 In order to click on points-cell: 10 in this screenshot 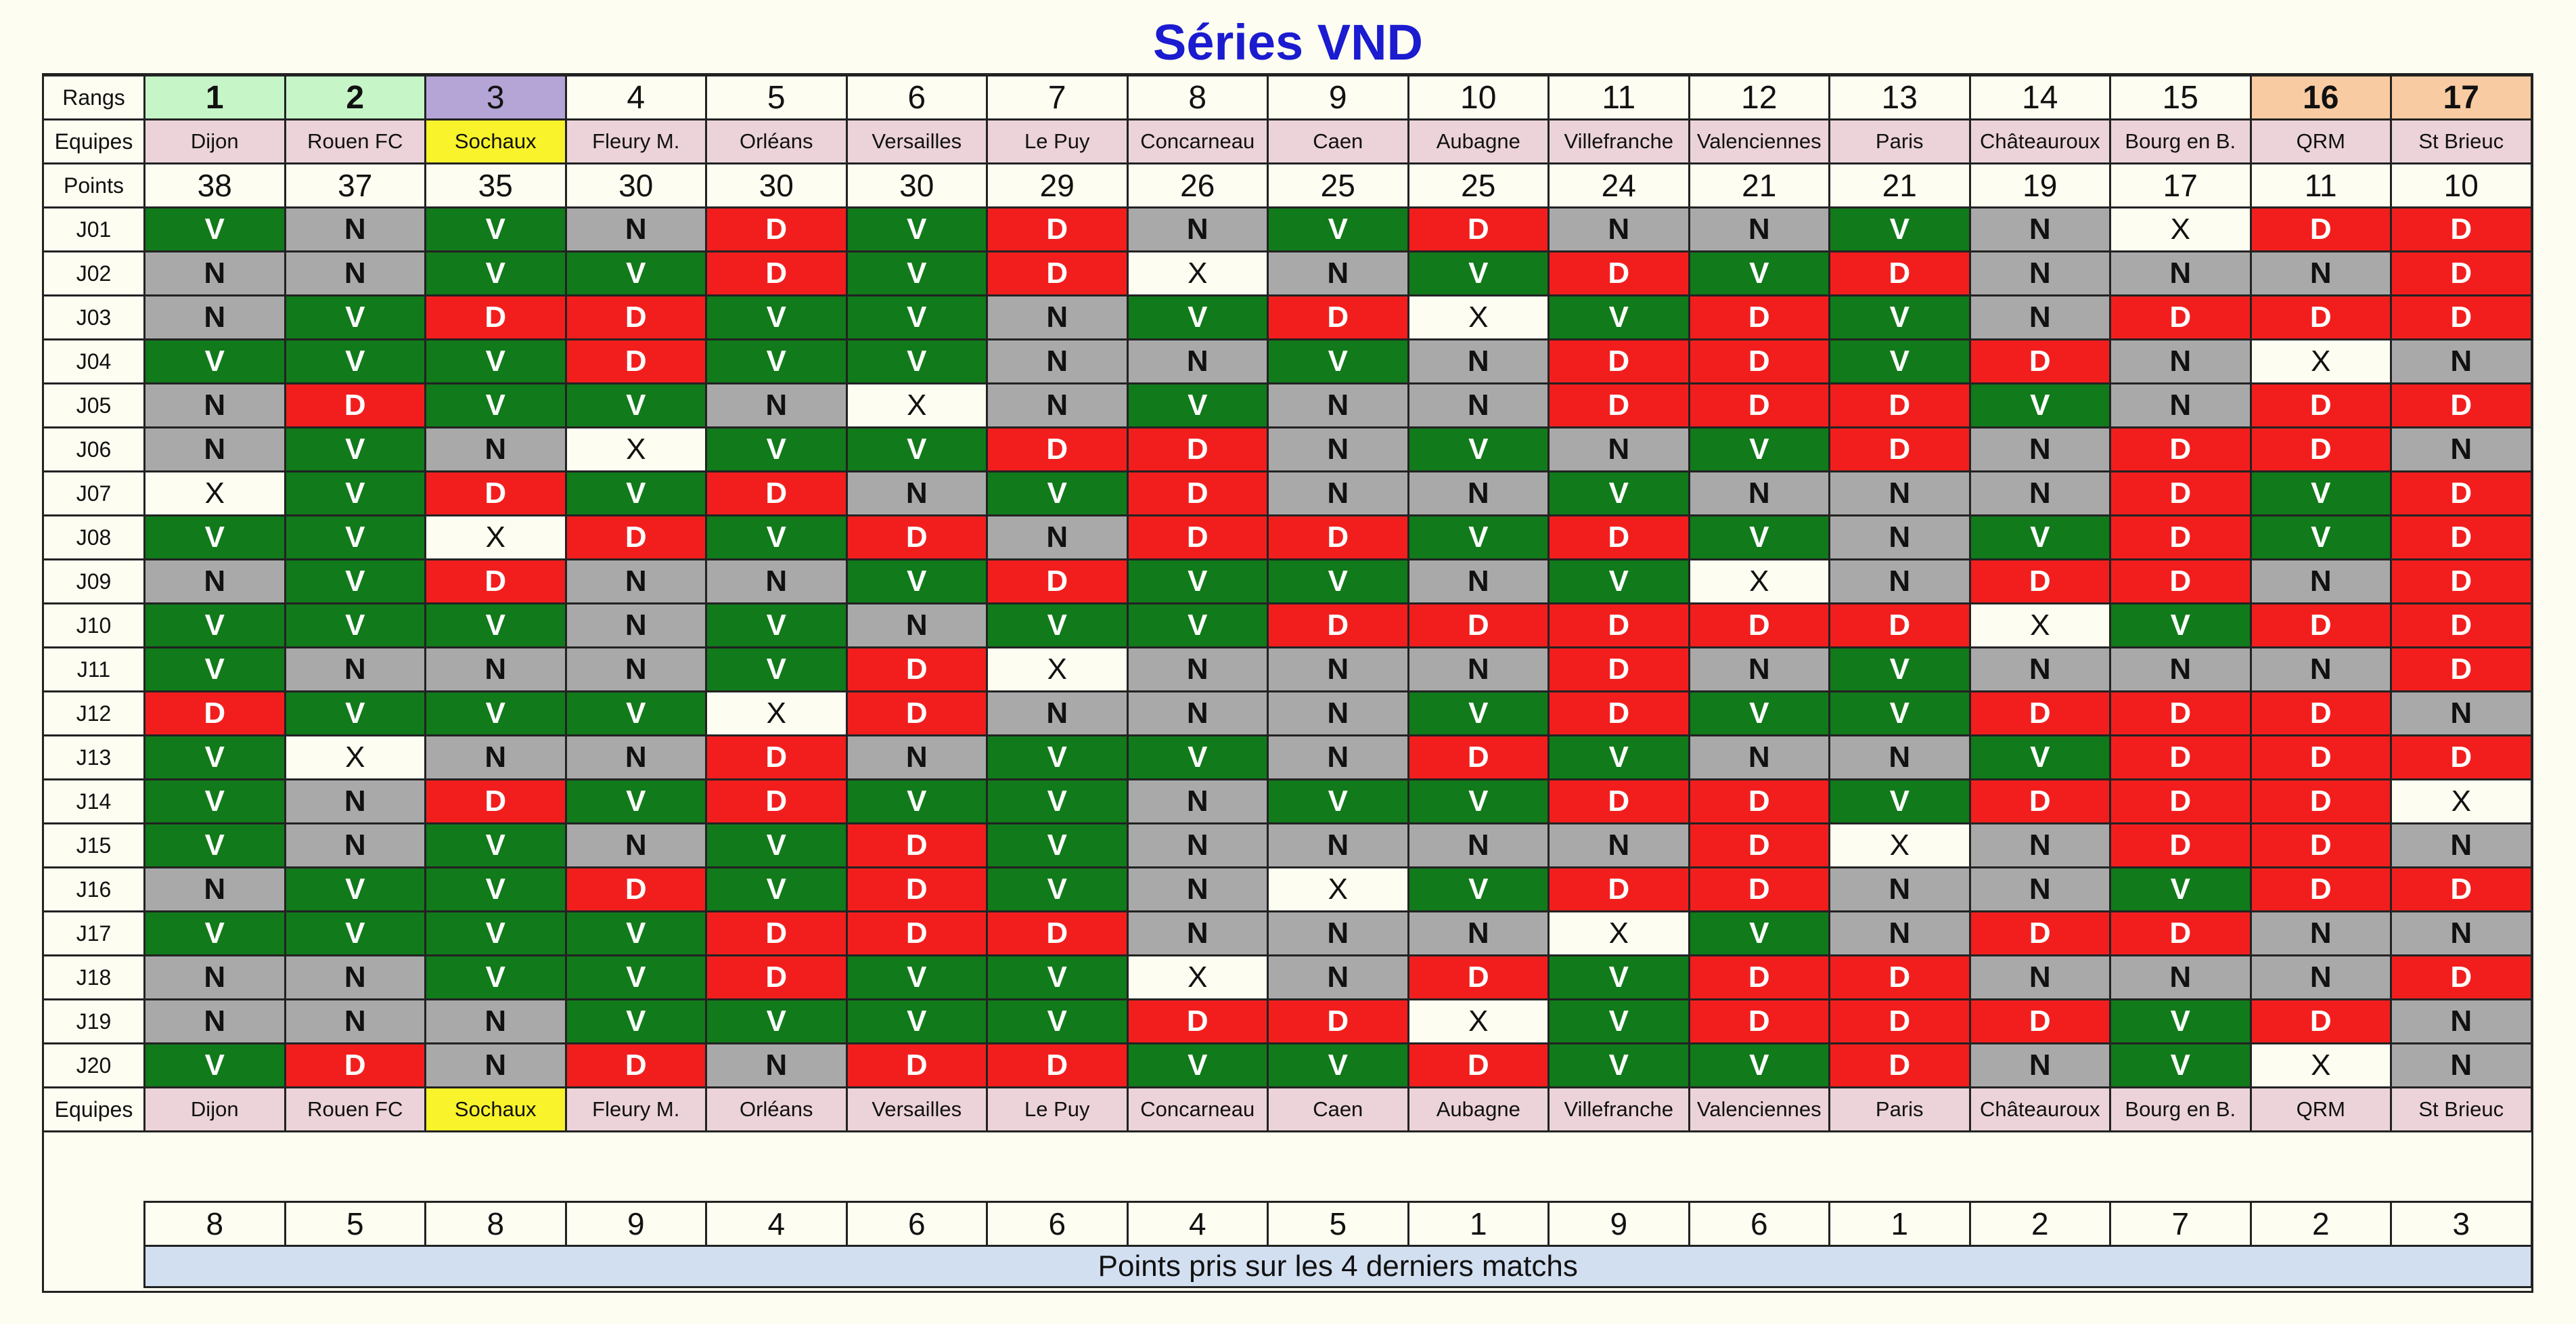, I will do `click(2461, 185)`.